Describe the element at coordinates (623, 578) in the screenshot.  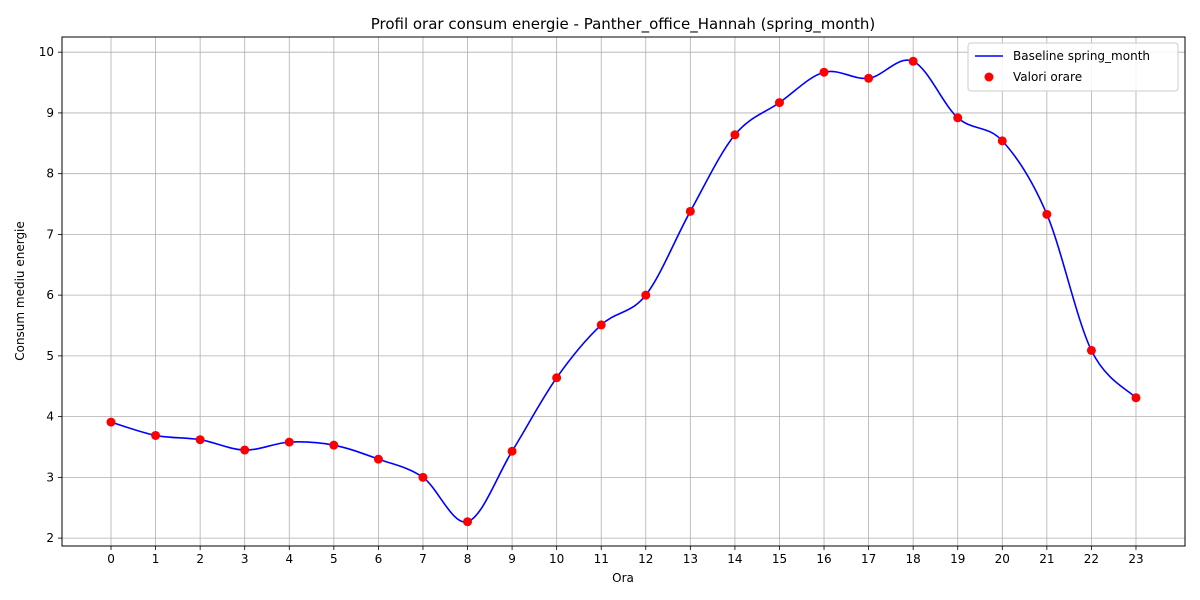
I see `x-axis-label: Ora` at that location.